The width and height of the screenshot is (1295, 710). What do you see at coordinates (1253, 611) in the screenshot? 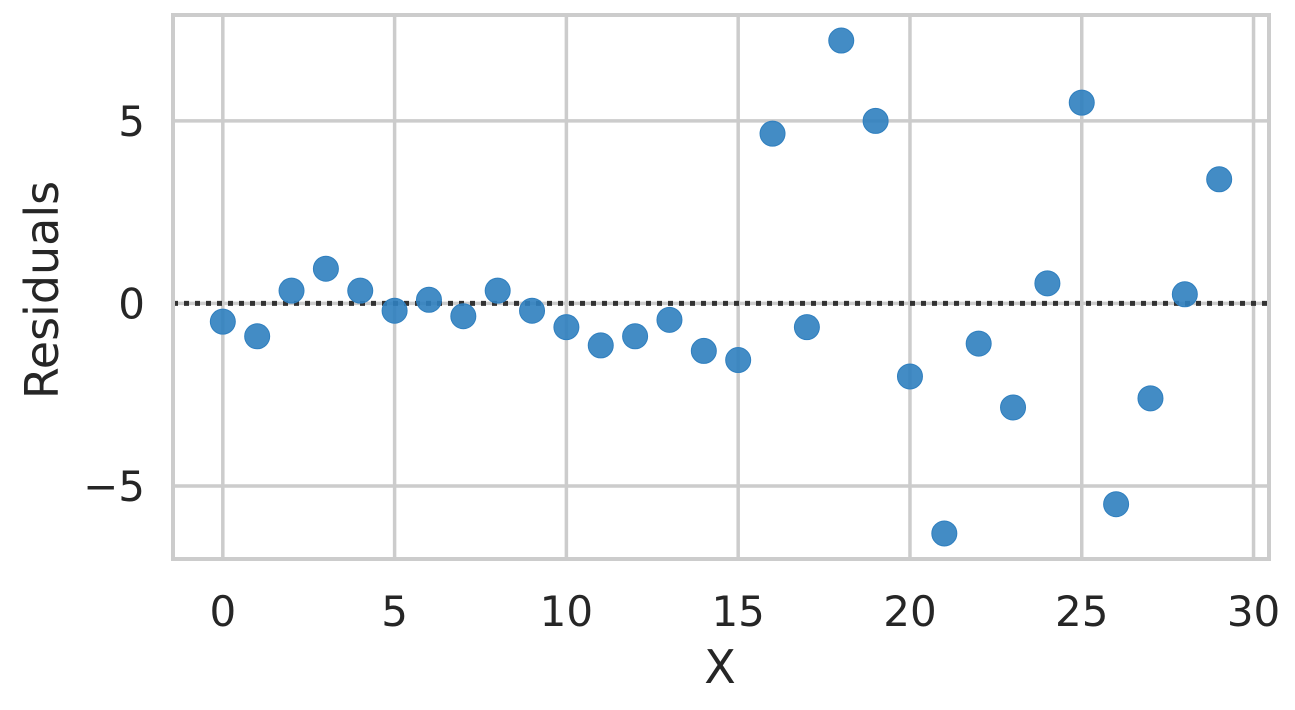
I see `x-tick-label: 30` at bounding box center [1253, 611].